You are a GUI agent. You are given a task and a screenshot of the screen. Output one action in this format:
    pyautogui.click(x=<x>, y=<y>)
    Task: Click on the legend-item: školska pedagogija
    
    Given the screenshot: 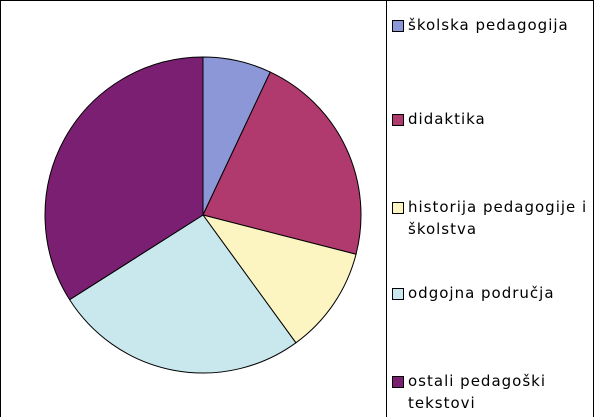 What is the action you would take?
    pyautogui.click(x=490, y=25)
    